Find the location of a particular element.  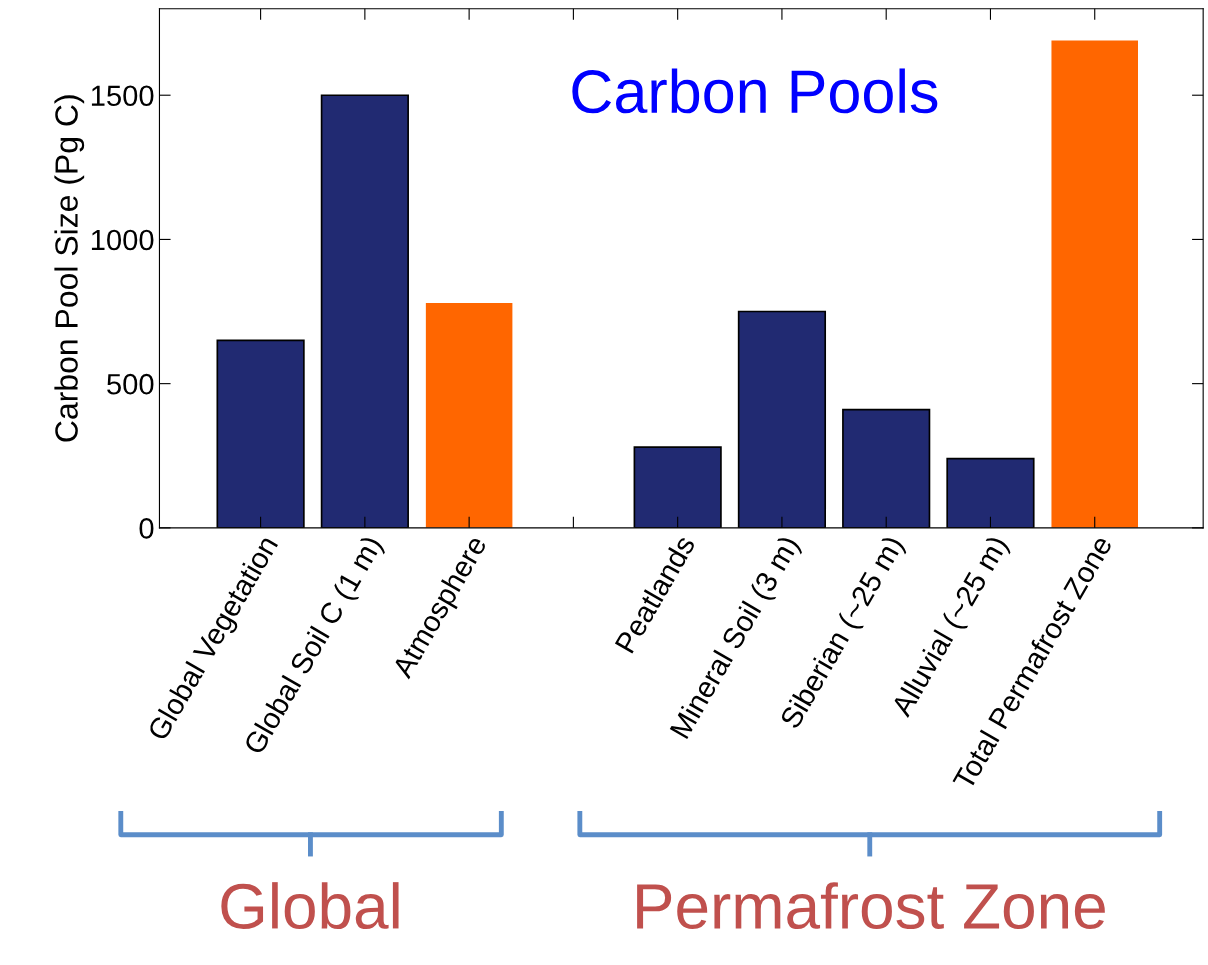

y-tick-label: 0 is located at coordinates (146, 528).